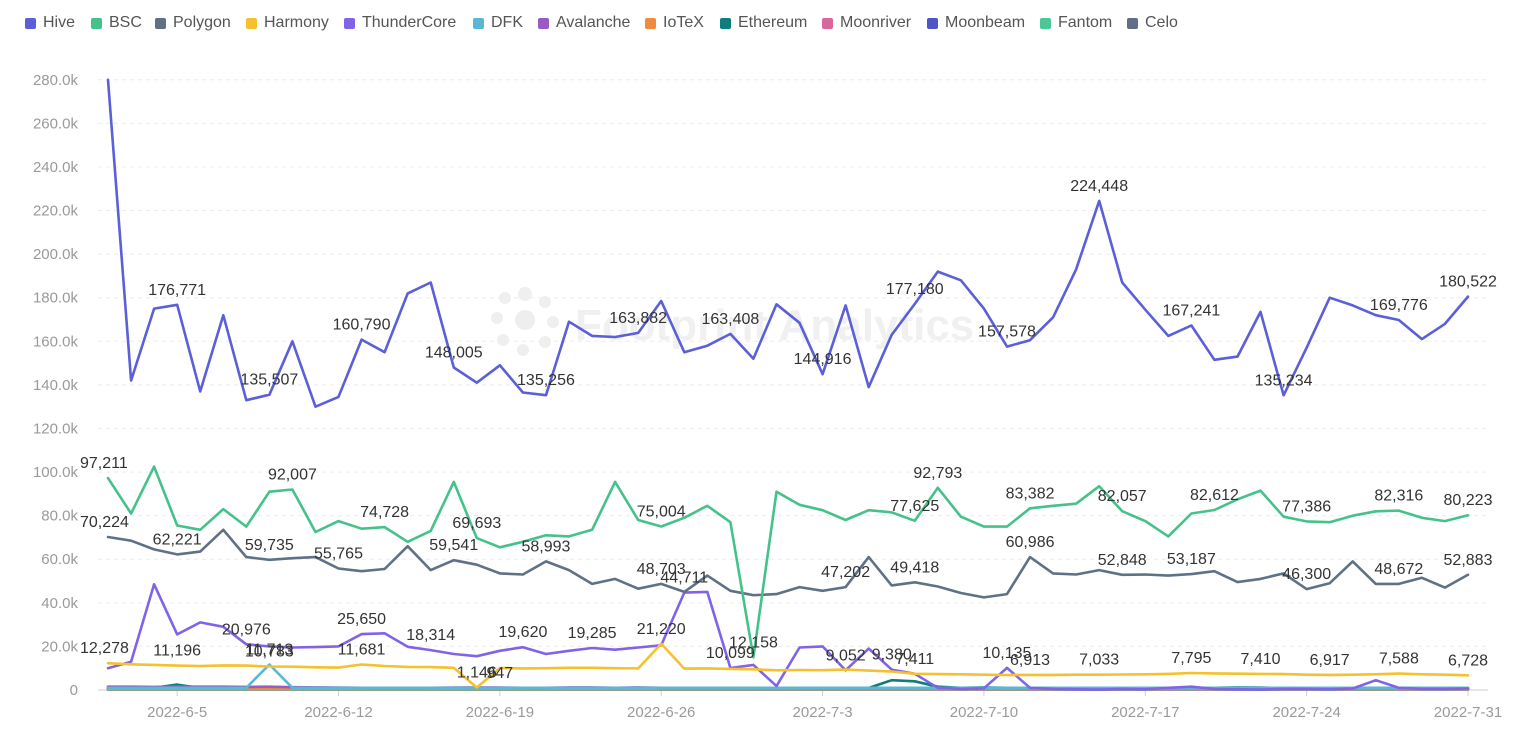 The image size is (1536, 733). What do you see at coordinates (638, 318) in the screenshot?
I see `data-label: 163,882` at bounding box center [638, 318].